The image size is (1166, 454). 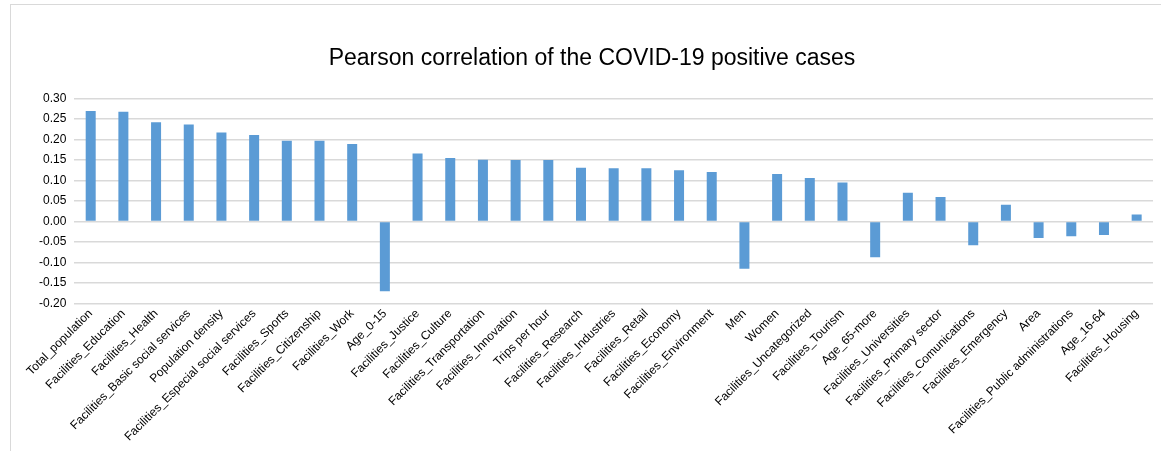 What do you see at coordinates (54, 159) in the screenshot?
I see `y-tick-label: 0.15` at bounding box center [54, 159].